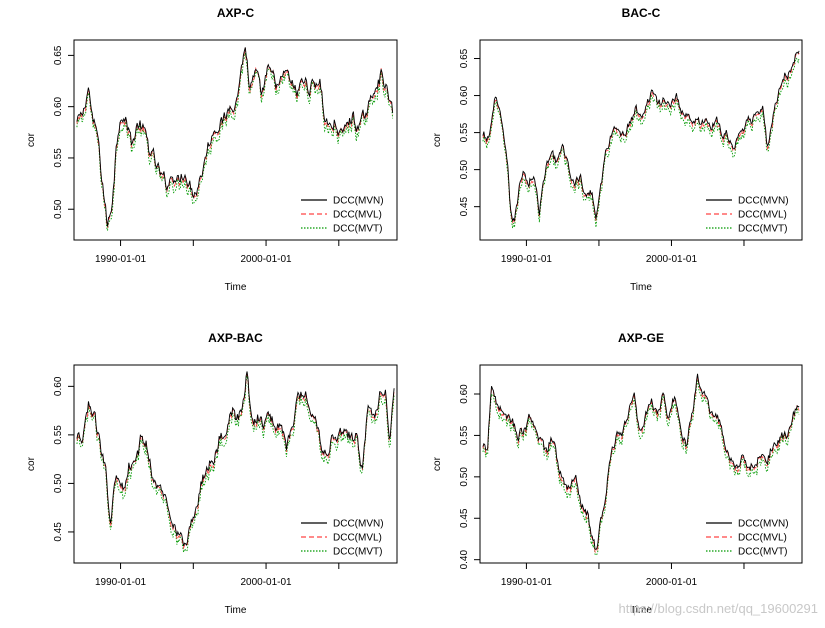 Image resolution: width=825 pixels, height=628 pixels. Describe the element at coordinates (236, 13) in the screenshot. I see `chart-title: AXP-C` at that location.